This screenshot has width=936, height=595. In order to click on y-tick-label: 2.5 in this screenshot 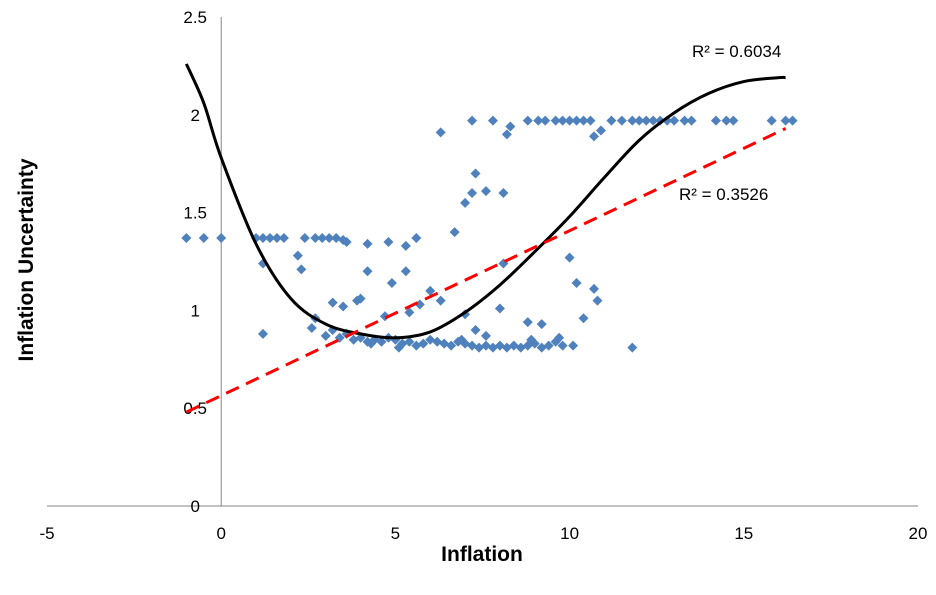, I will do `click(195, 17)`.